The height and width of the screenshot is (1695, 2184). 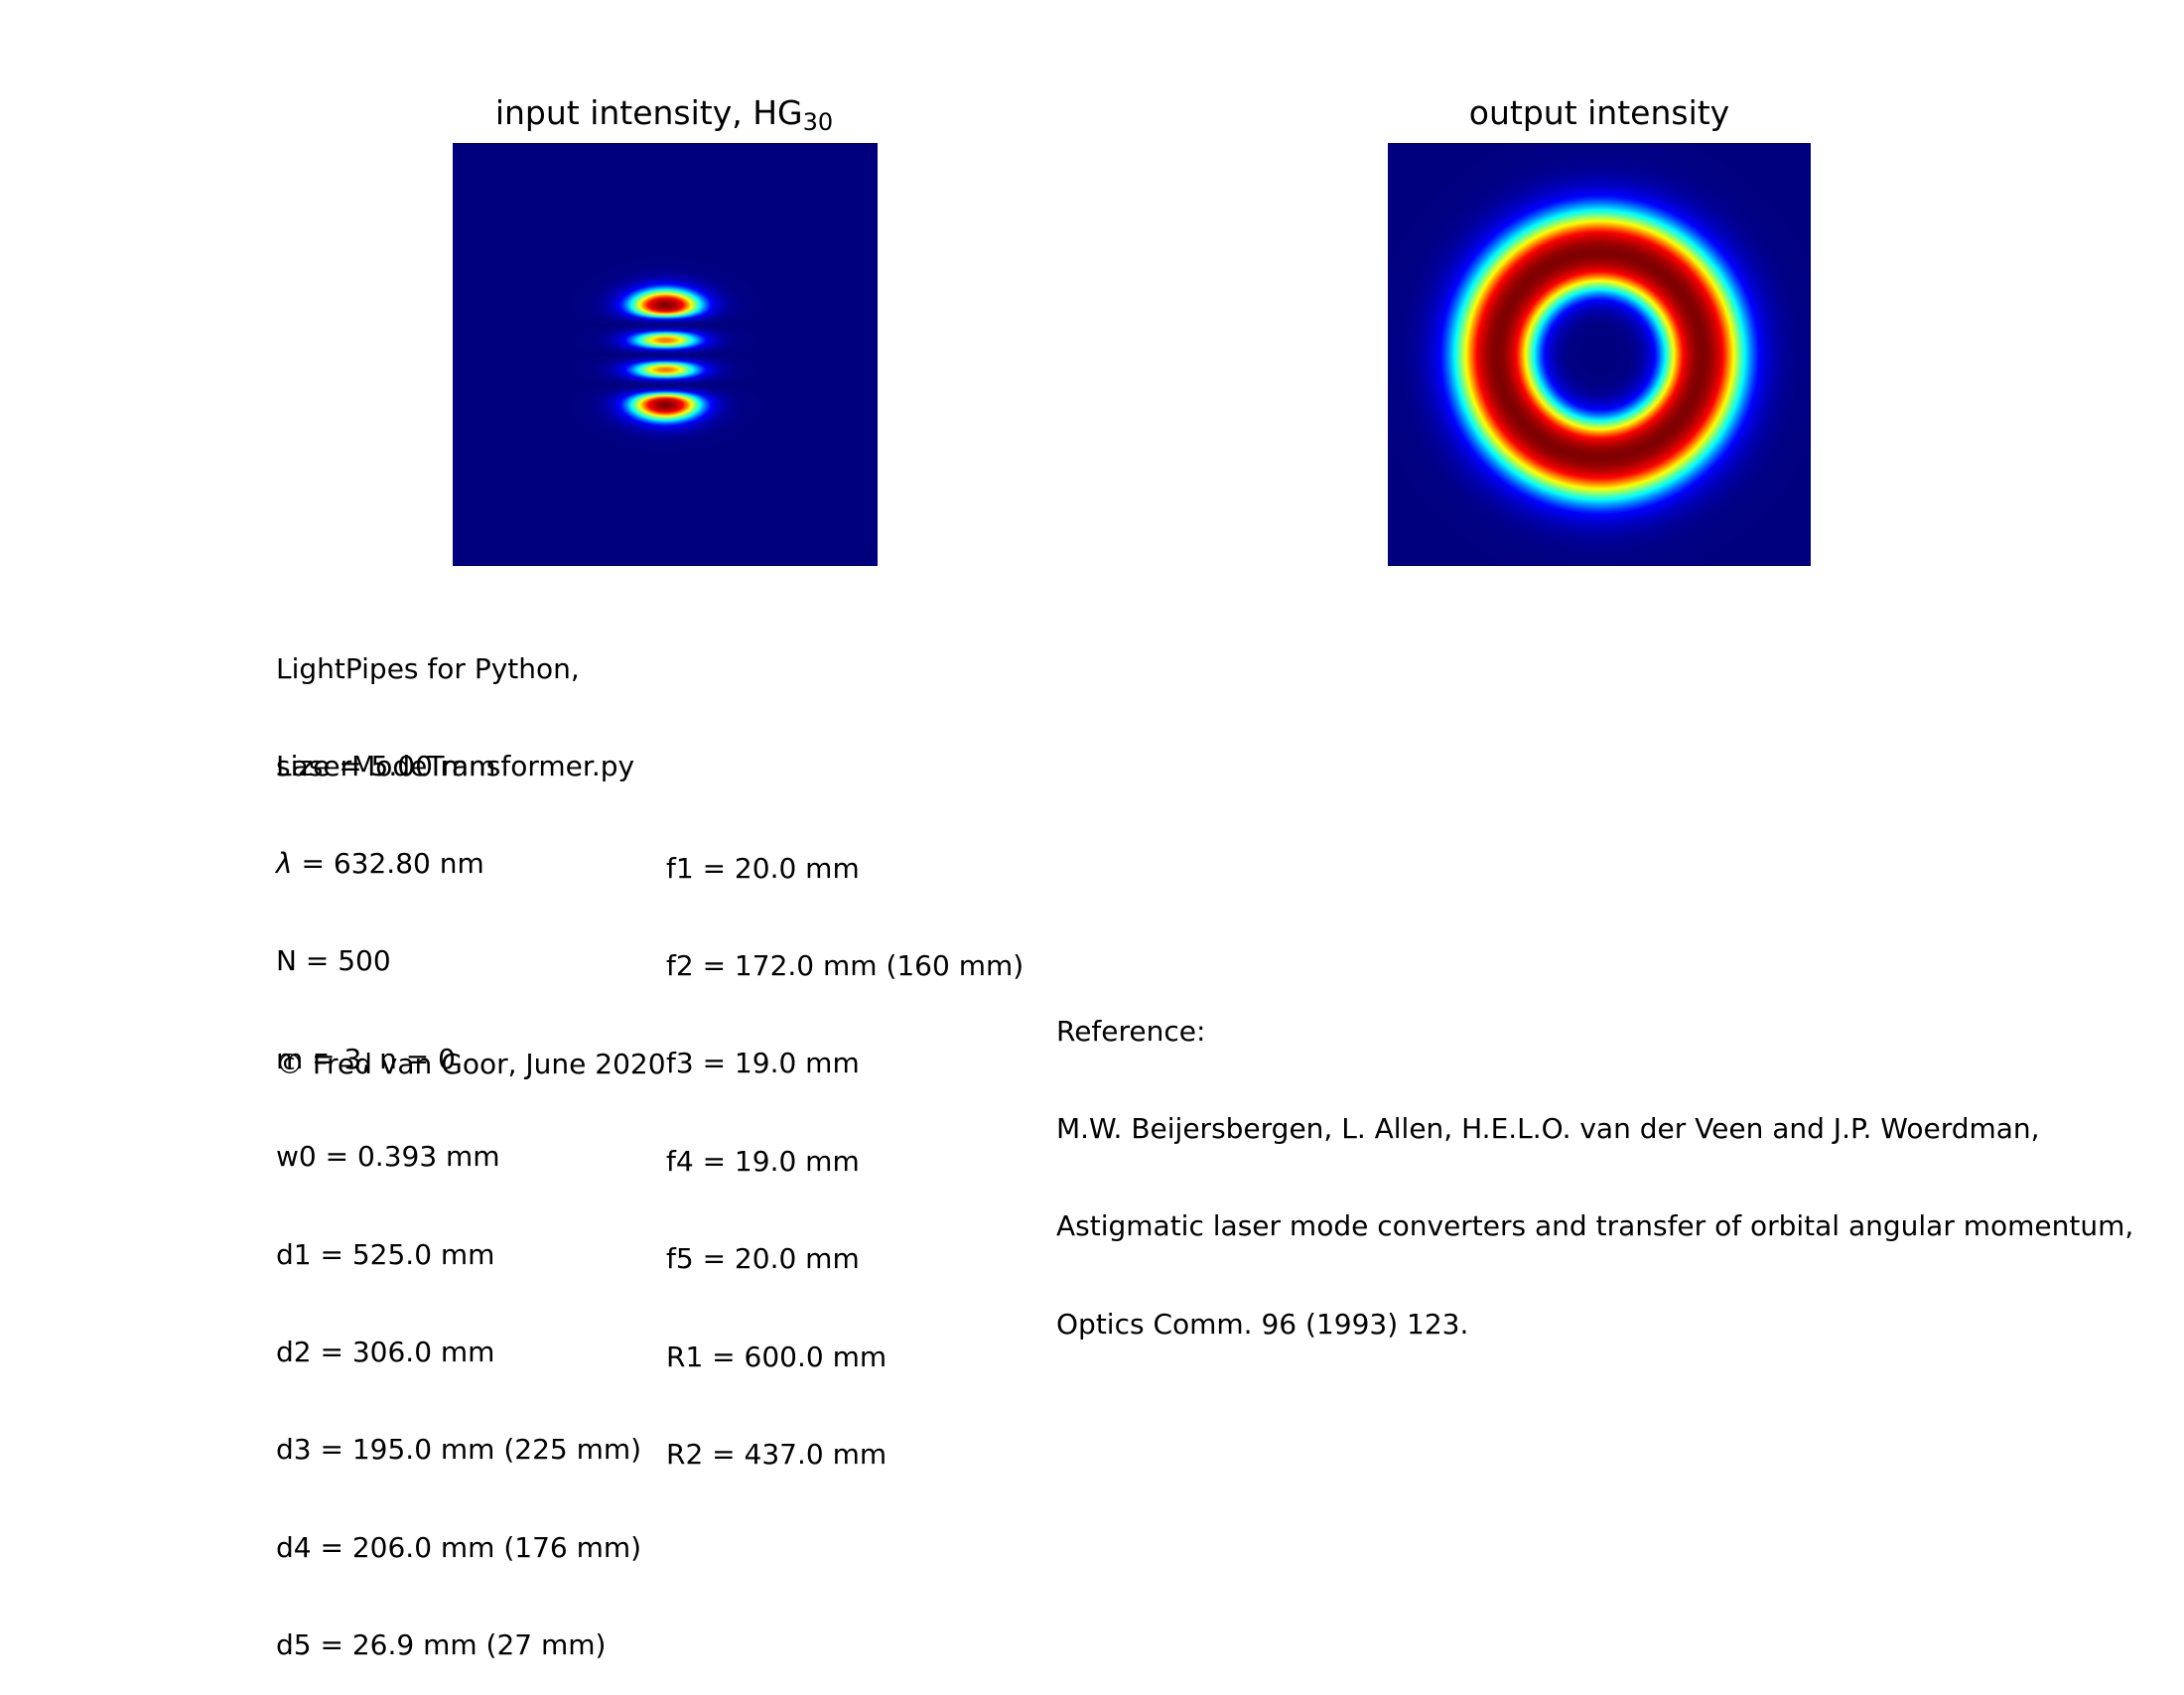 What do you see at coordinates (459, 1547) in the screenshot?
I see `param-d4: d4 = 206.0 mm (176 mm)` at bounding box center [459, 1547].